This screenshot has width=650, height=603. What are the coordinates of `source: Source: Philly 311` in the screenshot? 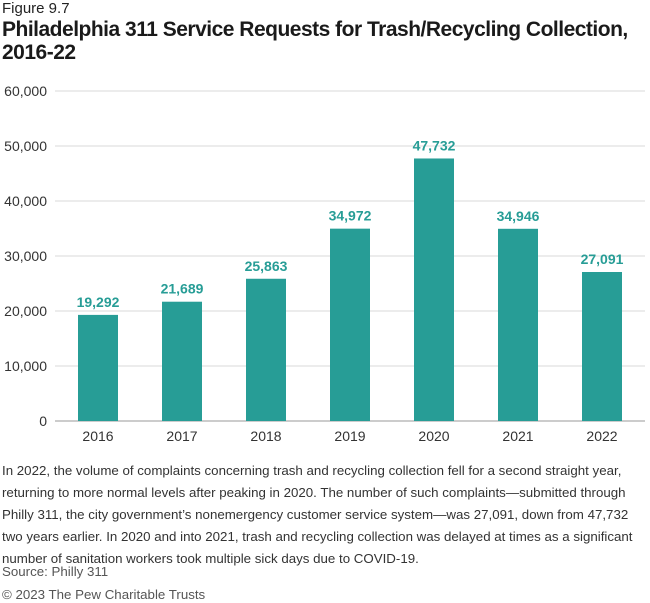 It's located at (55, 571).